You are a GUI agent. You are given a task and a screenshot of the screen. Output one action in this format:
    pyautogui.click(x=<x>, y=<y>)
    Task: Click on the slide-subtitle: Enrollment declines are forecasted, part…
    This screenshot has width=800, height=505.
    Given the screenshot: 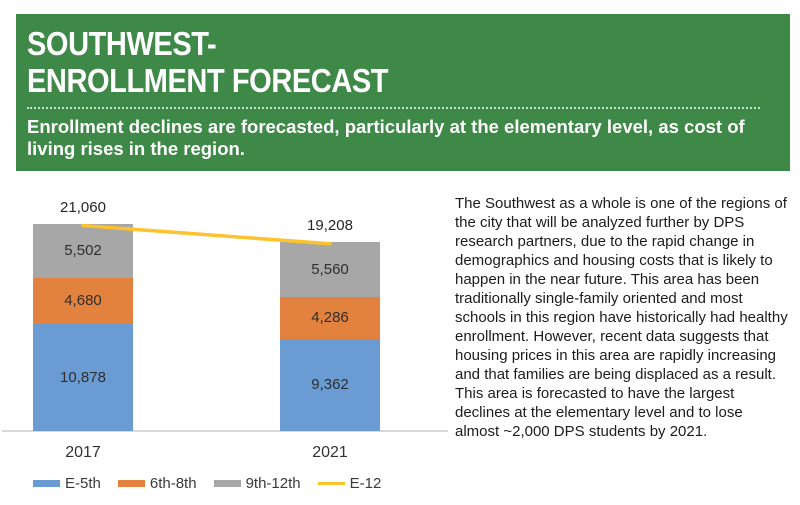 What is the action you would take?
    pyautogui.click(x=386, y=137)
    